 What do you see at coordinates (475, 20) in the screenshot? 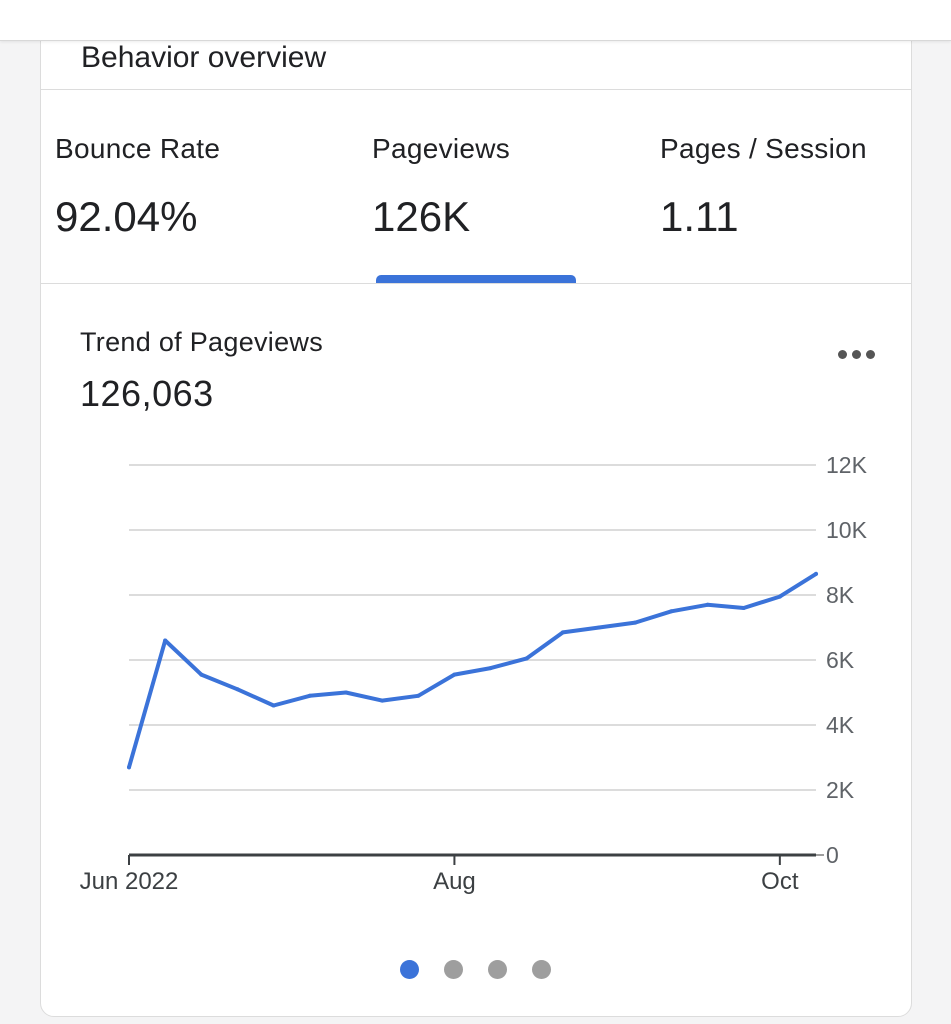
I see `top-app-bar` at bounding box center [475, 20].